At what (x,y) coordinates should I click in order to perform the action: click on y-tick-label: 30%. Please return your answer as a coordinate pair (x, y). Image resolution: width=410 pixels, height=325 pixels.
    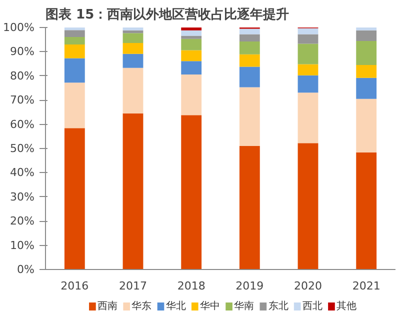
    Looking at the image, I should click on (22, 197).